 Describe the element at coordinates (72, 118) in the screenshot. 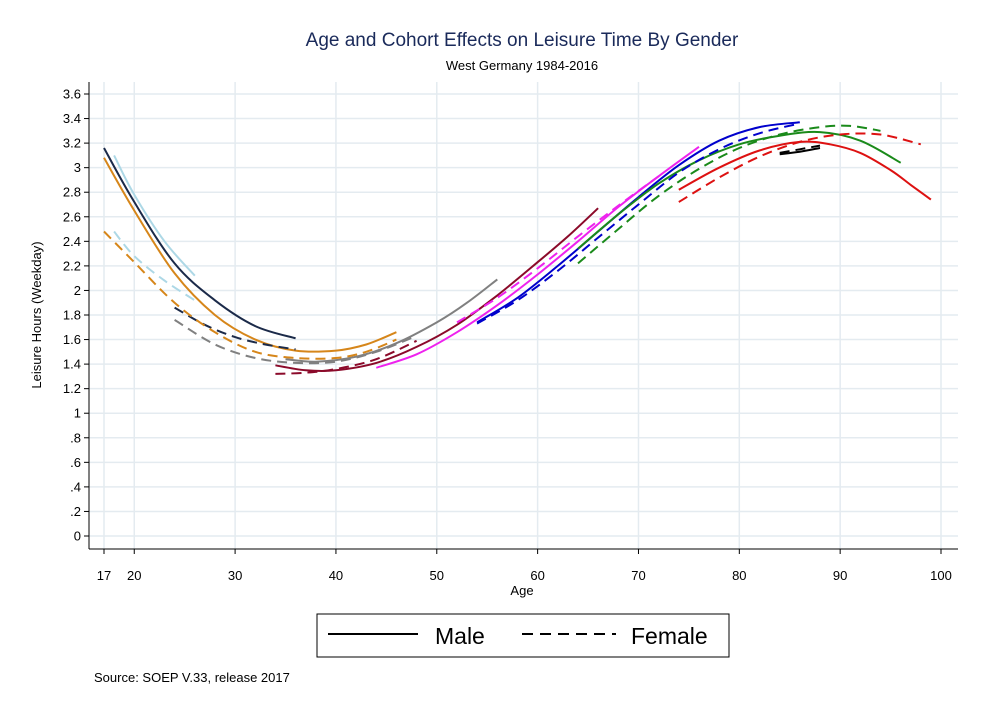

I see `y-tick-label: 3.4` at that location.